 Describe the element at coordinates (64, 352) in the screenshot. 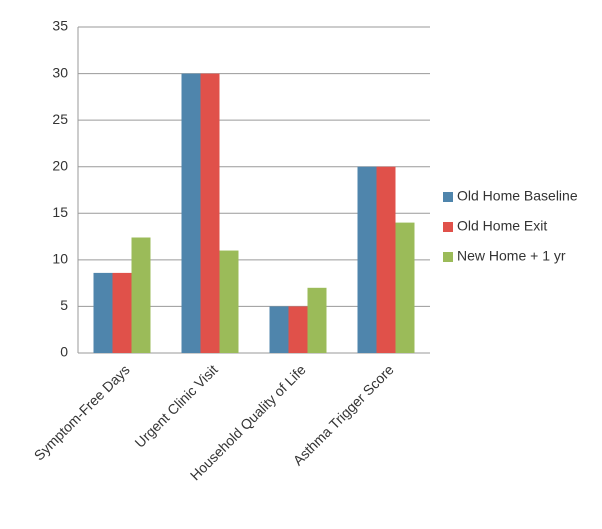

I see `y-tick-label: 0` at that location.